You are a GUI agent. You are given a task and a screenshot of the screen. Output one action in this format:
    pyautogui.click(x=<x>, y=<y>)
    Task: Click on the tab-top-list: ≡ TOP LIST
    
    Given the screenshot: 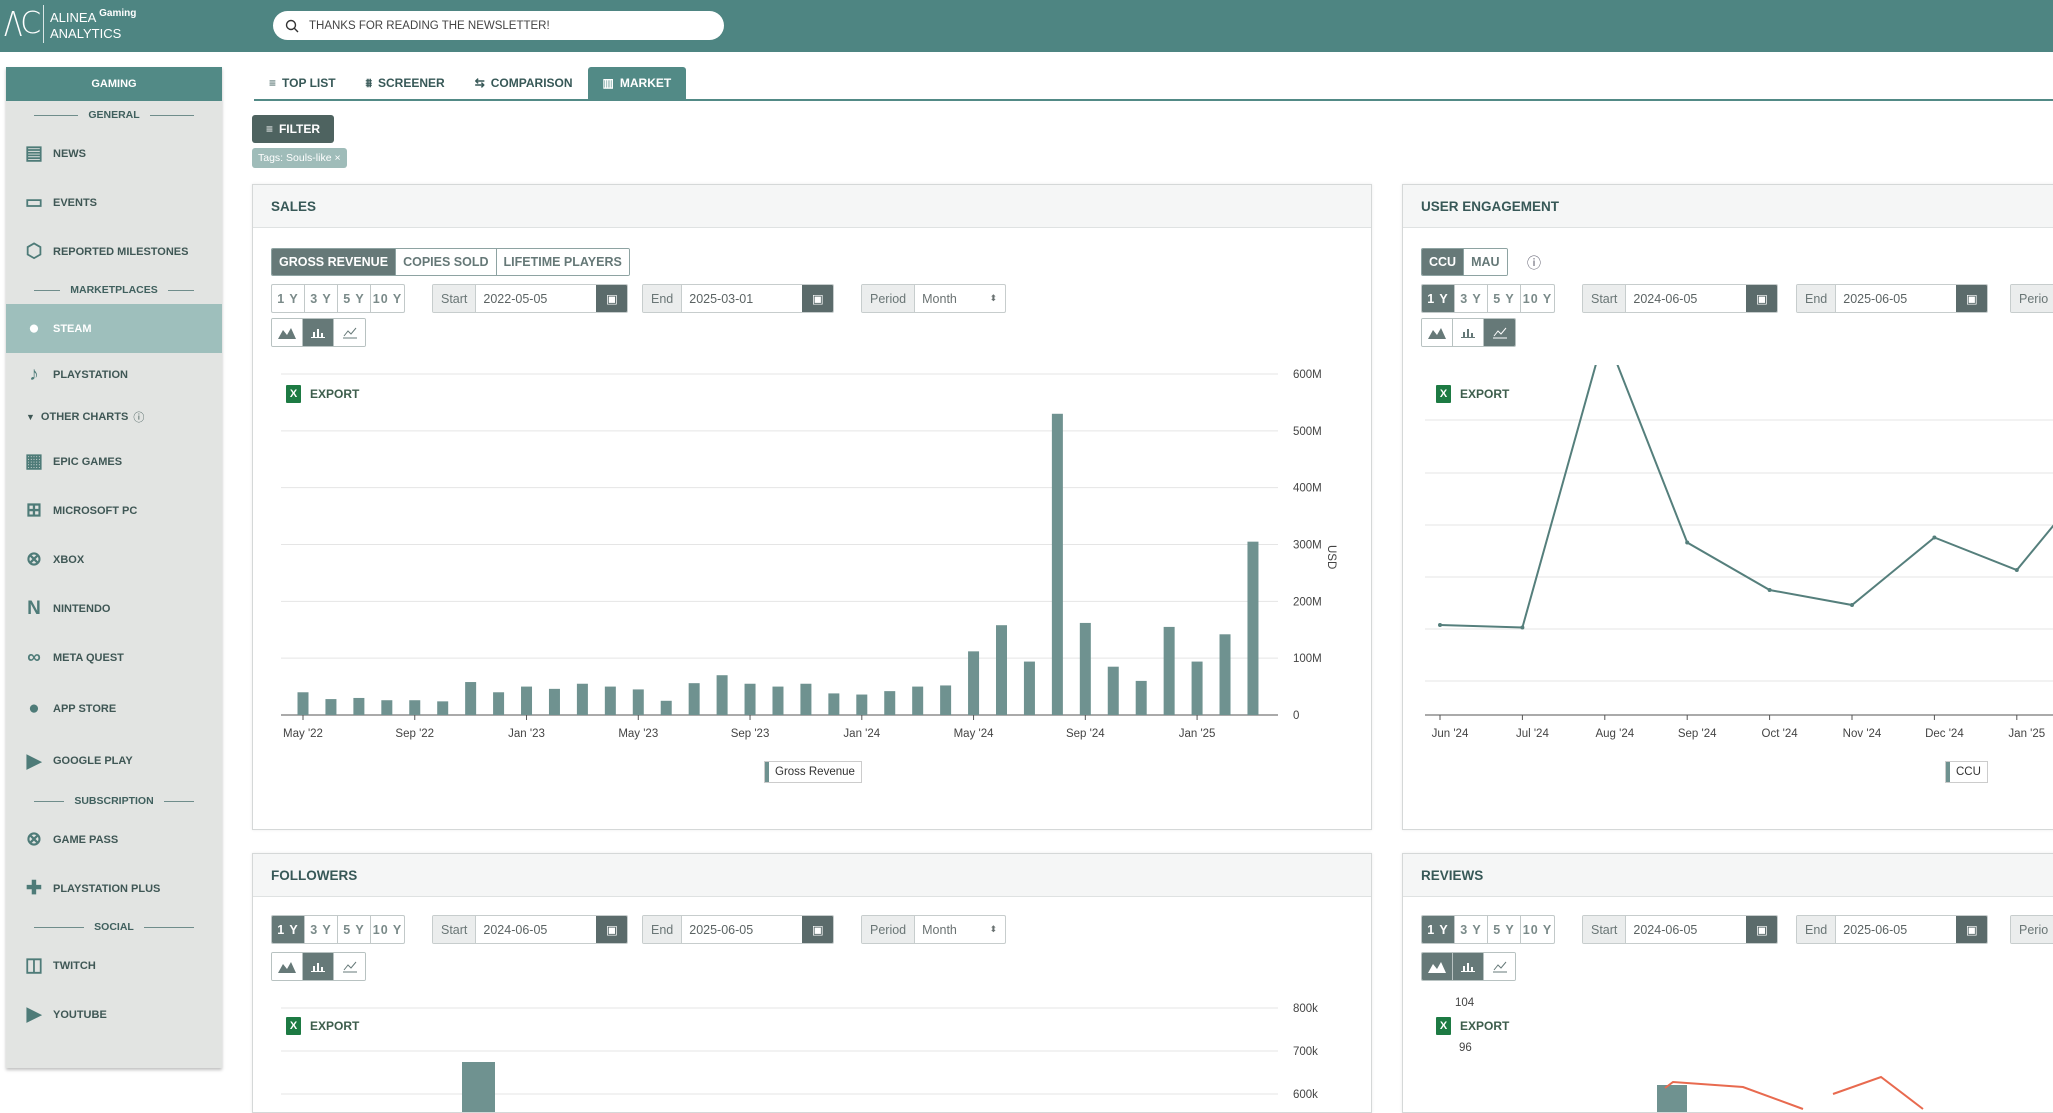 What is the action you would take?
    pyautogui.click(x=302, y=83)
    